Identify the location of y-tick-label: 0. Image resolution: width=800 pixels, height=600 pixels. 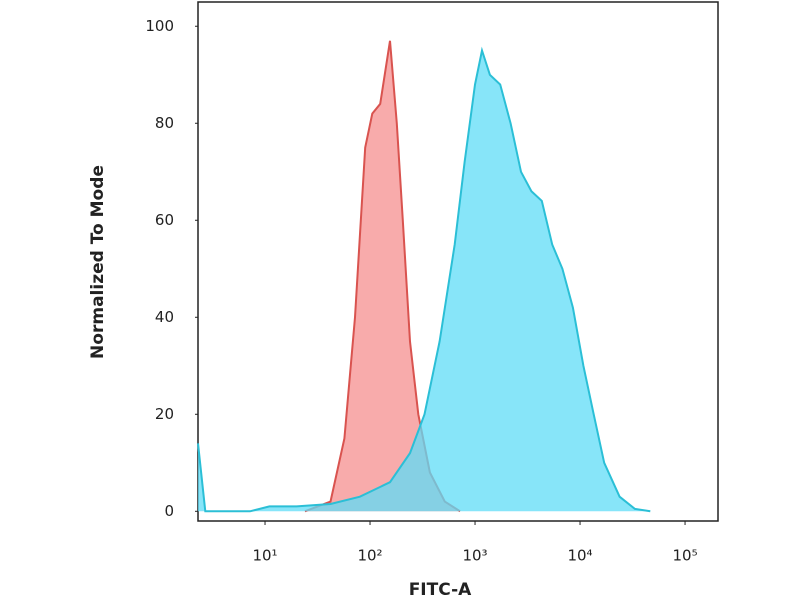
(169, 511).